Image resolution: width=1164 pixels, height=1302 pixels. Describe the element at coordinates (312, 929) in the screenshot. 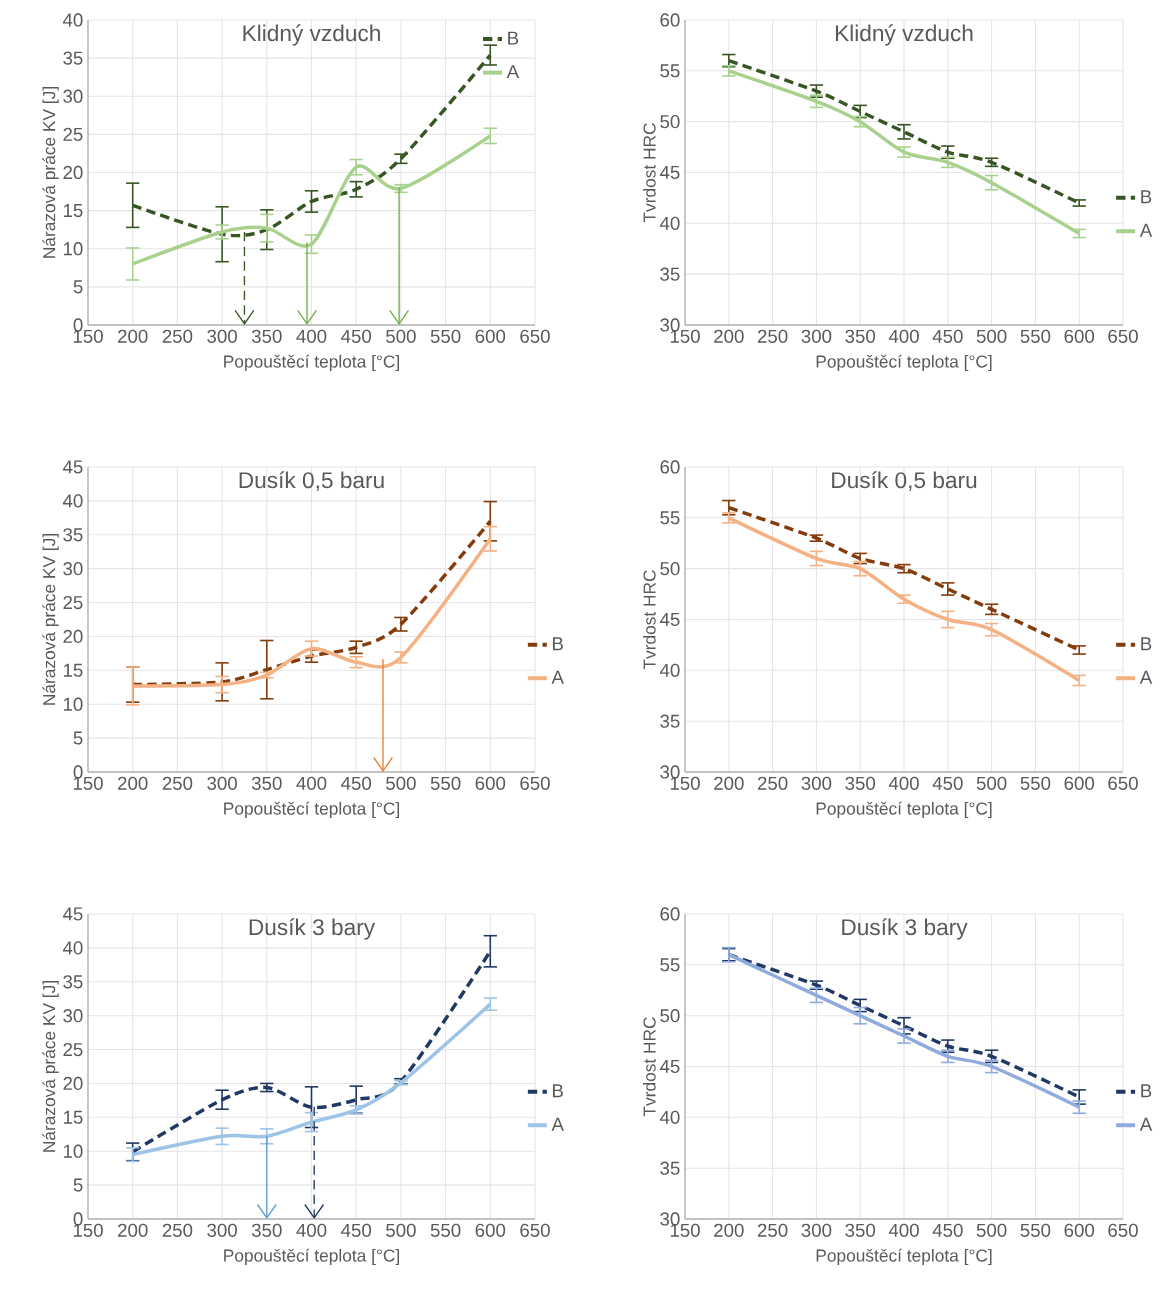

I see `chart-title: Dusík 3 bary` at that location.